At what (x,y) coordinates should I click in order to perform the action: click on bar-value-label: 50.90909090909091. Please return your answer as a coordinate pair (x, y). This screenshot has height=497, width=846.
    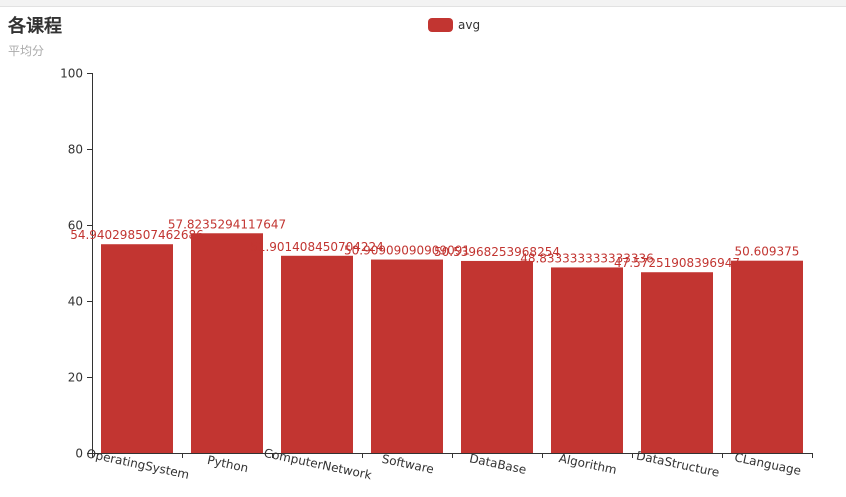
    Looking at the image, I should click on (407, 251).